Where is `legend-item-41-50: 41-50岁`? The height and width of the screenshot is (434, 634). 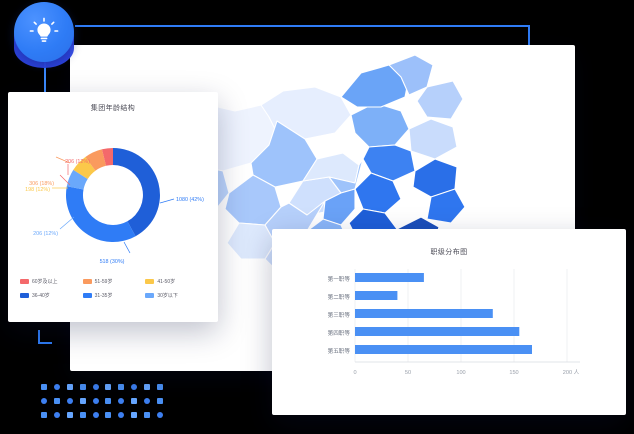
legend-item-41-50: 41-50岁 is located at coordinates (175, 281).